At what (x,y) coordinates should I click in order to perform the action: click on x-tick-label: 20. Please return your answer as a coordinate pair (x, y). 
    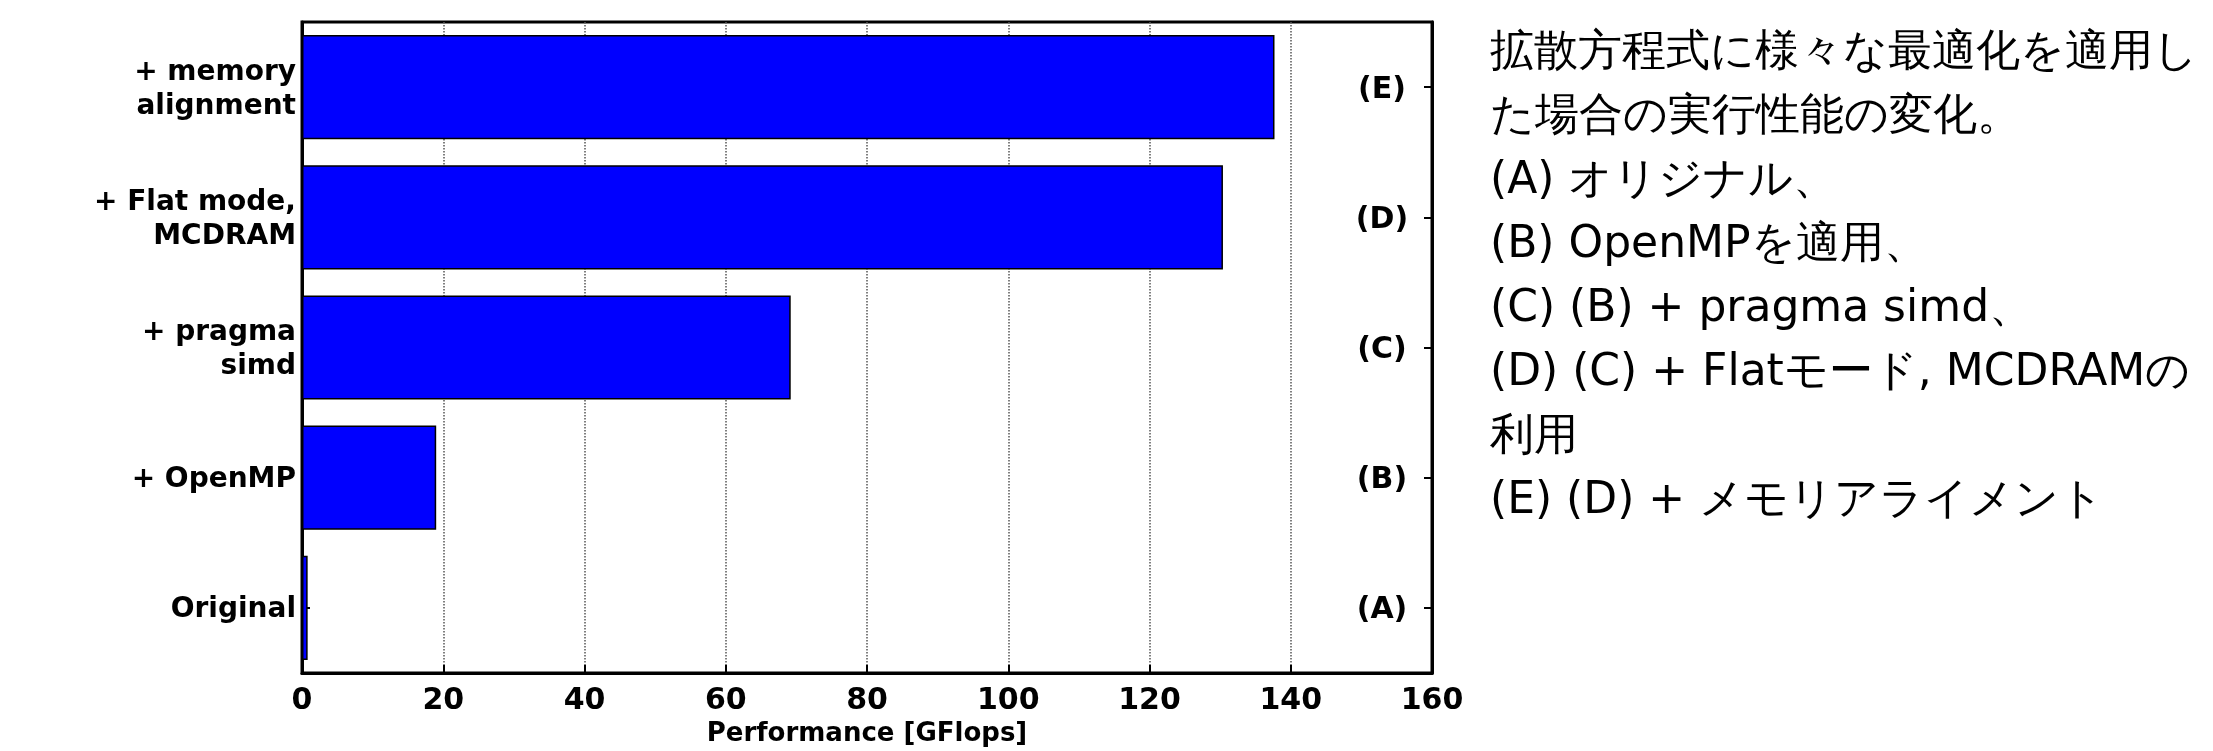
    Looking at the image, I should click on (443, 698).